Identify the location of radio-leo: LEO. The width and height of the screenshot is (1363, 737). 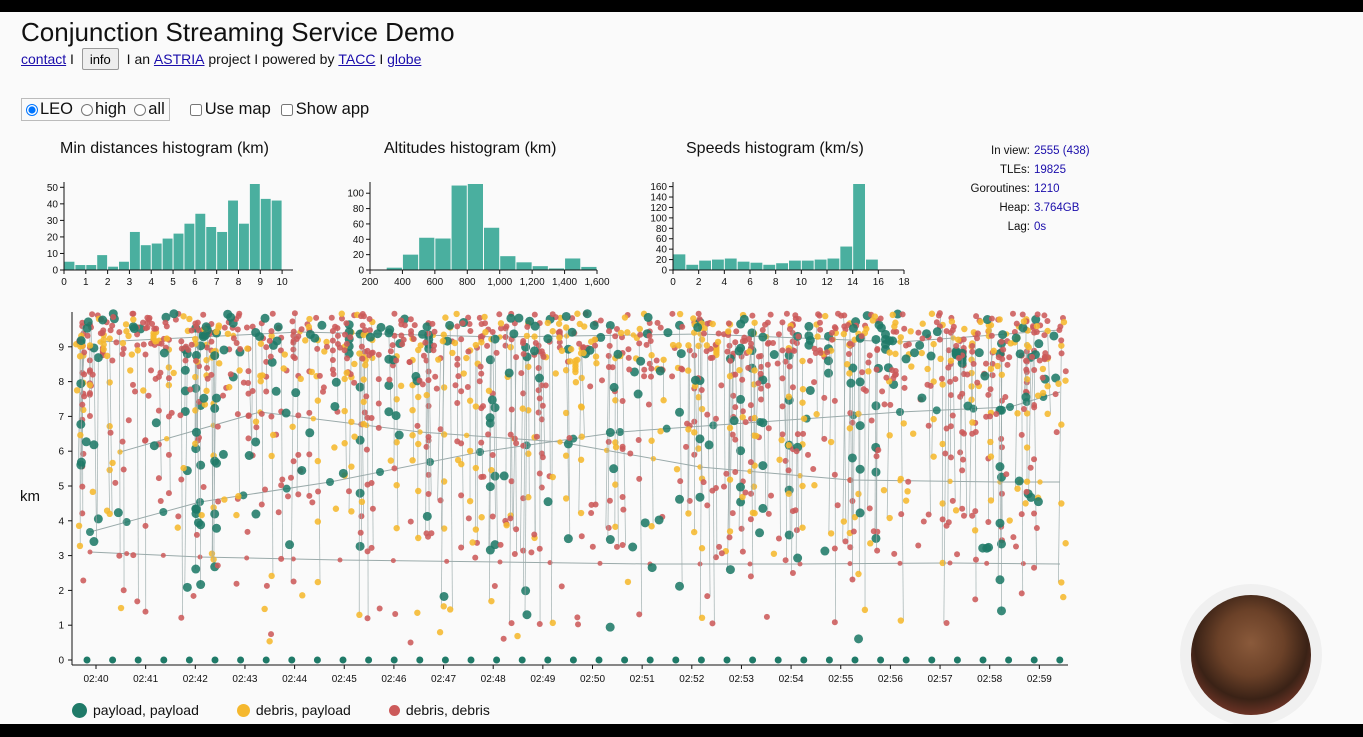
(49, 109).